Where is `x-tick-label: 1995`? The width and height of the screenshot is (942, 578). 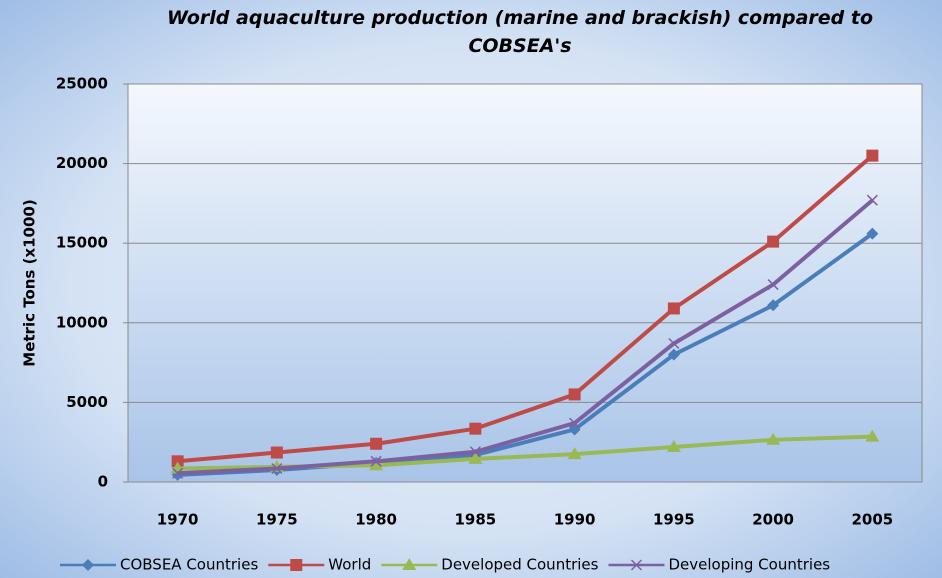
x-tick-label: 1995 is located at coordinates (674, 520).